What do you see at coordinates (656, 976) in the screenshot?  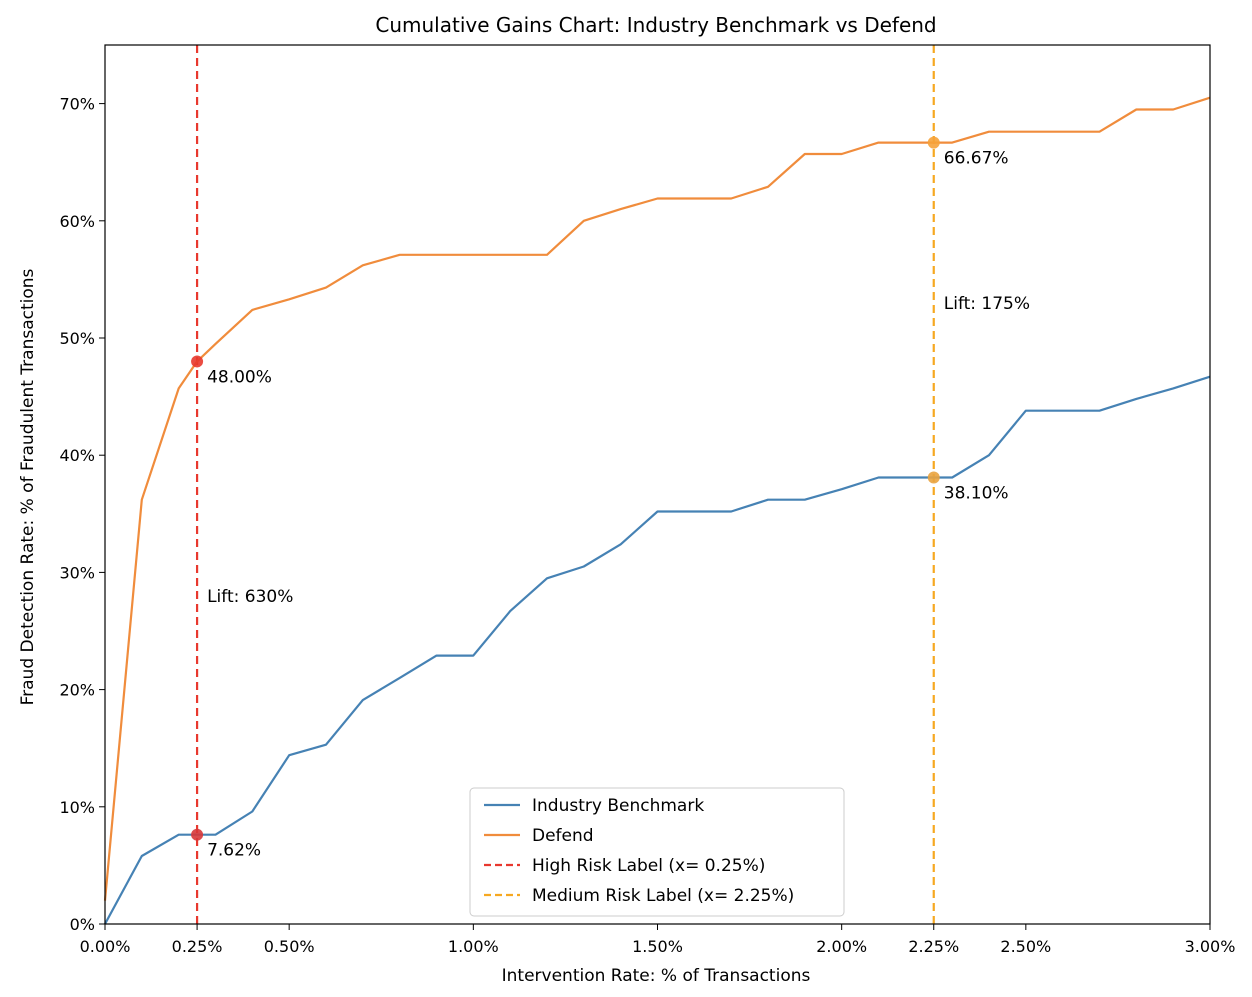 I see `x-axis-label: Intervention Rate: % of Transactions` at bounding box center [656, 976].